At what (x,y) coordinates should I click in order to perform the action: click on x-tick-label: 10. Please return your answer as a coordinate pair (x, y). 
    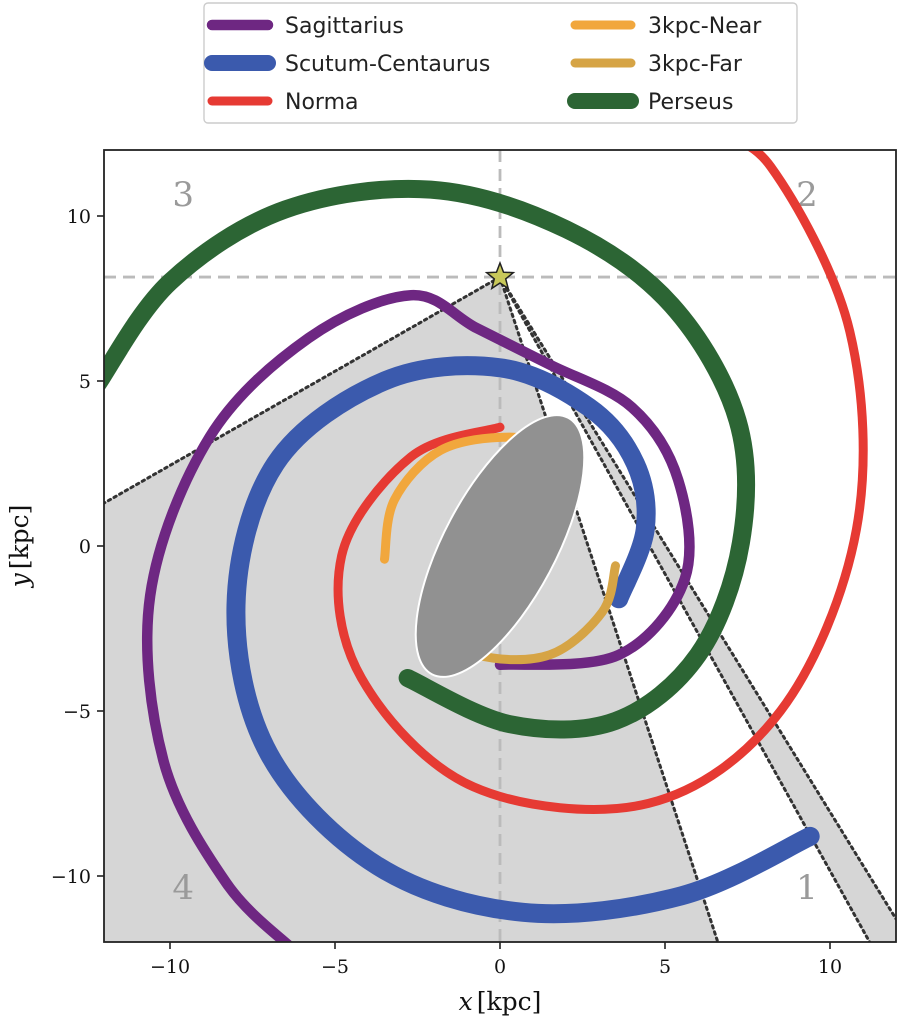
    Looking at the image, I should click on (830, 967).